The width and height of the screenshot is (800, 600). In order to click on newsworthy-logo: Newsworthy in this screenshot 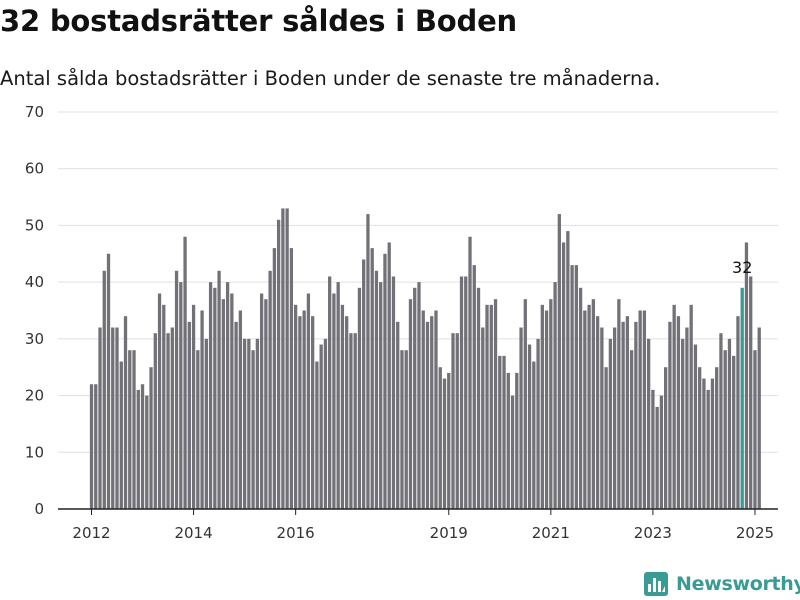, I will do `click(722, 584)`.